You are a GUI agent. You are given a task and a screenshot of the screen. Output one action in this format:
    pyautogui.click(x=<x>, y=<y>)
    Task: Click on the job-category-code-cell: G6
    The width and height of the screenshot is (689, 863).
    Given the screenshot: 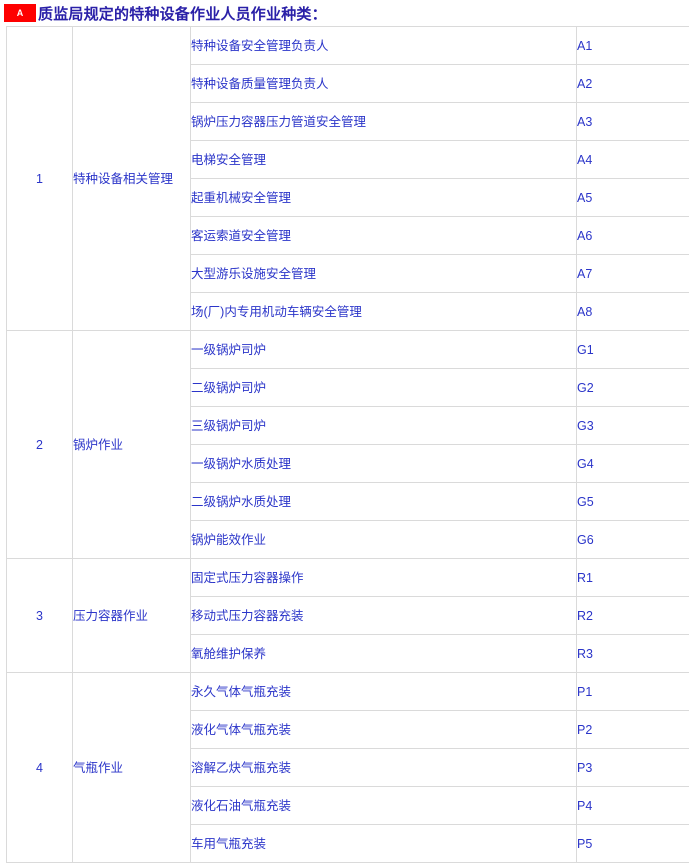 What is the action you would take?
    pyautogui.click(x=633, y=540)
    